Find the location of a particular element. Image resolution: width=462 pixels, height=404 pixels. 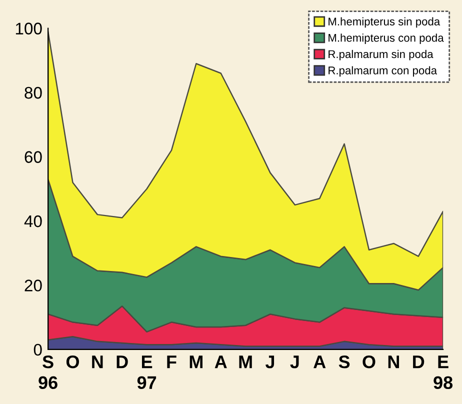

x-tick-label: E 97 is located at coordinates (146, 373).